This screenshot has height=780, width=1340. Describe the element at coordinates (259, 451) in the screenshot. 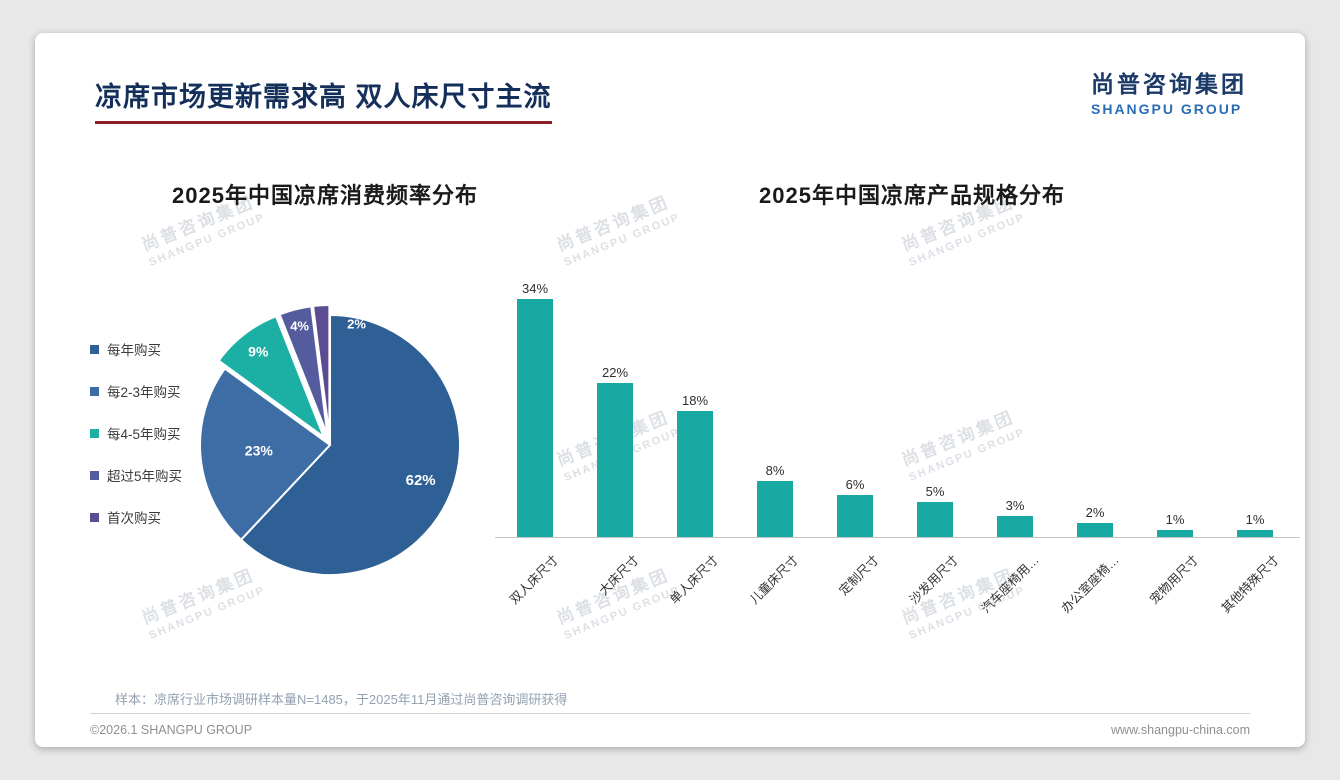

I see `pie-data-label: 23%` at that location.